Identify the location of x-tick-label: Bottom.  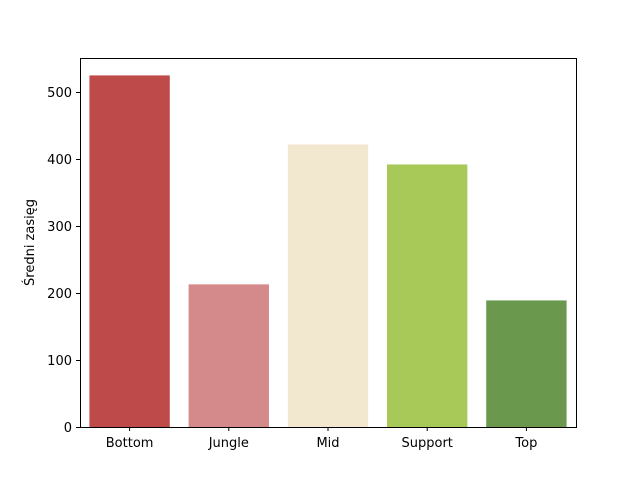
(130, 443).